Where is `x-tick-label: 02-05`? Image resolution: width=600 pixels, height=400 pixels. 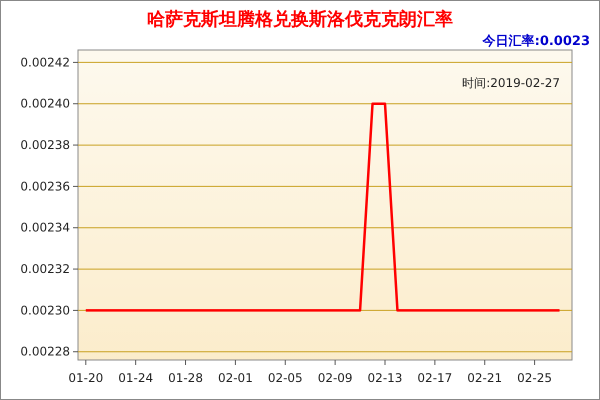
x-tick-label: 02-05 is located at coordinates (285, 378).